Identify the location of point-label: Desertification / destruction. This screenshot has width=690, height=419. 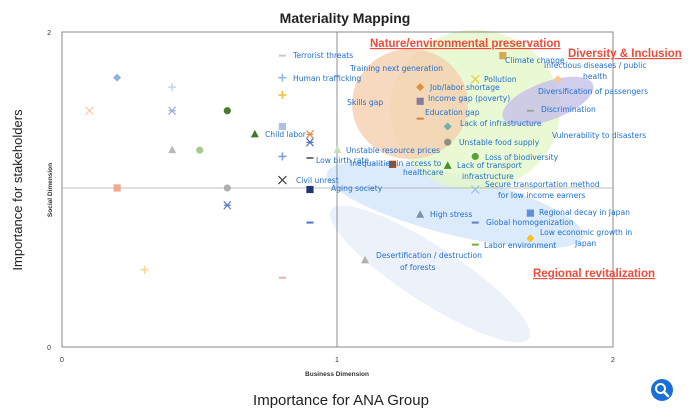
(429, 255).